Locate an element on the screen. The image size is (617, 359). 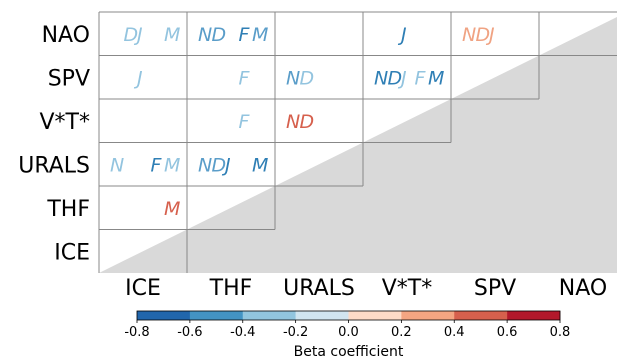
col-label-v-t: V*T* is located at coordinates (407, 288).